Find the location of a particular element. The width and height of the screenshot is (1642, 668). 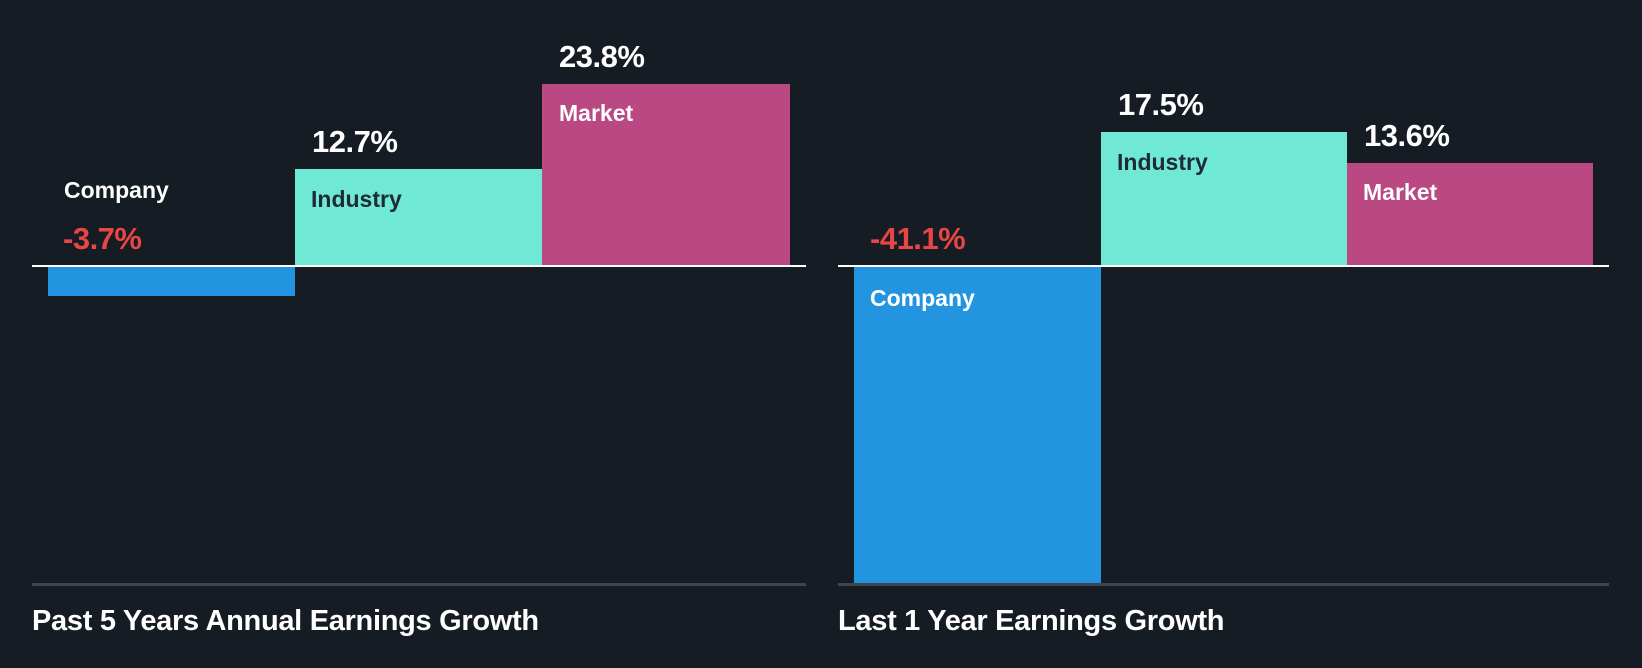

bar-value-company: -41.1% is located at coordinates (918, 238).